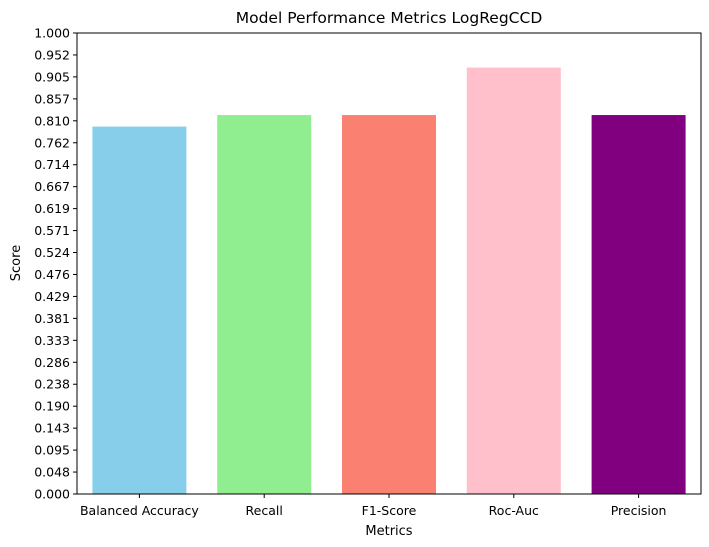 Image resolution: width=709 pixels, height=547 pixels. What do you see at coordinates (264, 510) in the screenshot?
I see `x-tick-label: Recall` at bounding box center [264, 510].